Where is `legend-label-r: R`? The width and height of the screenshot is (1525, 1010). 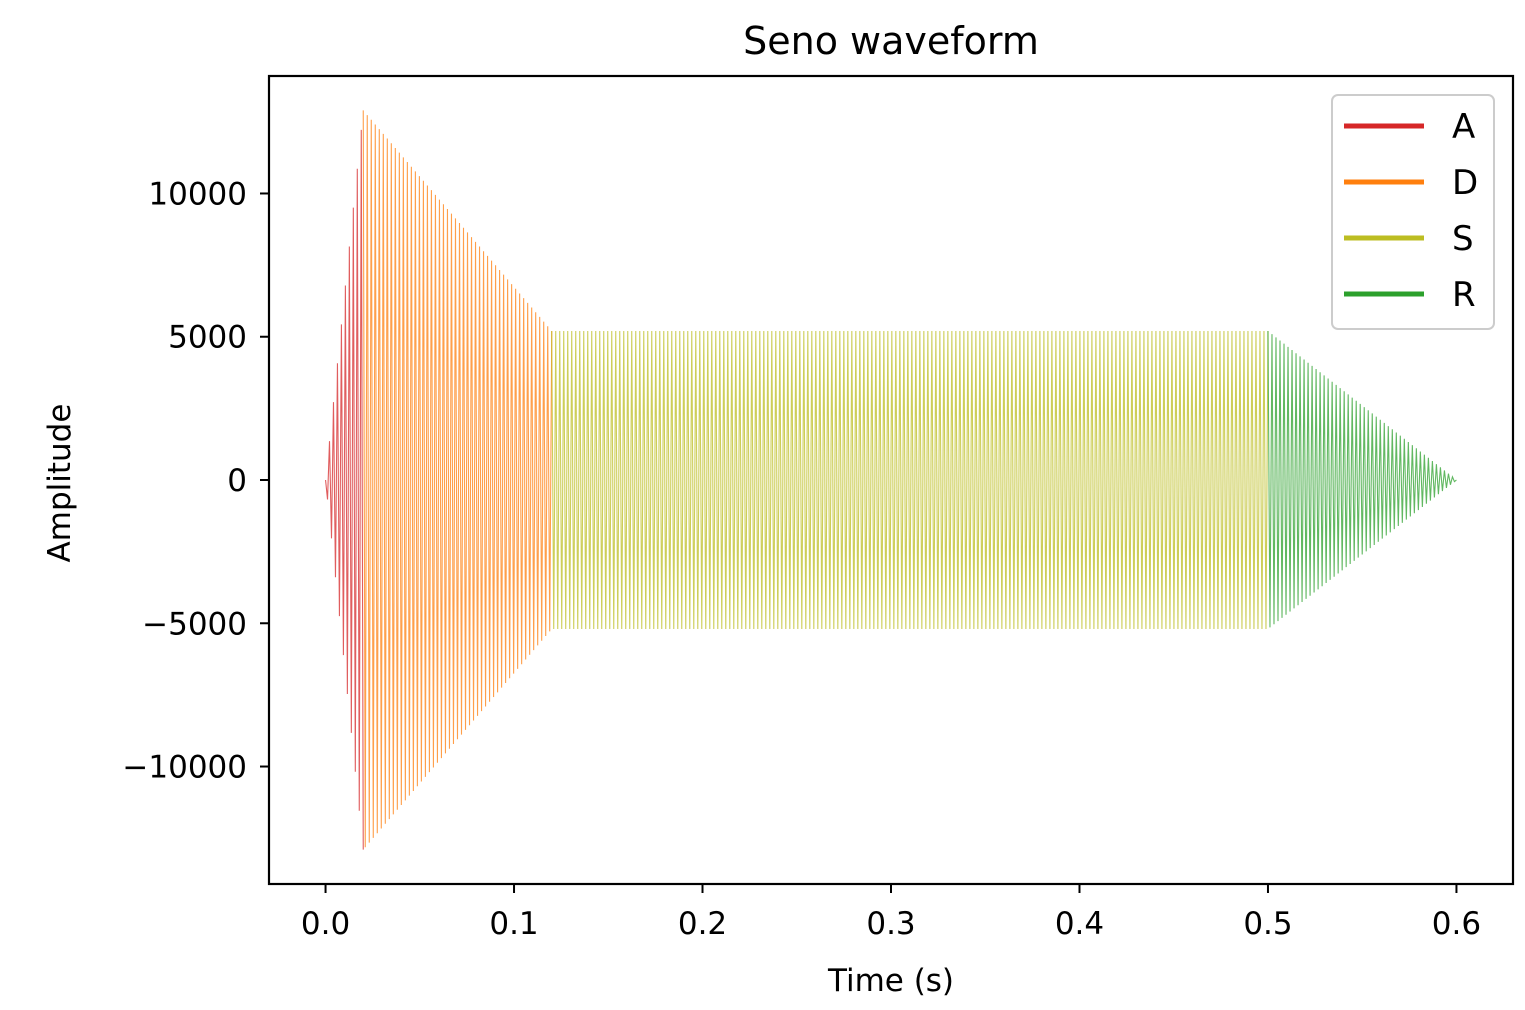 legend-label-r: R is located at coordinates (1464, 295).